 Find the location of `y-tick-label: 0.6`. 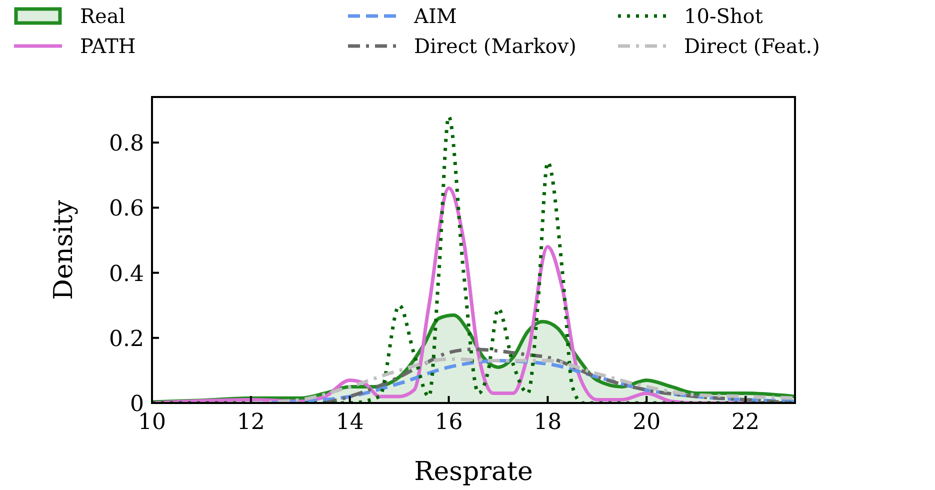

y-tick-label: 0.6 is located at coordinates (126, 209).